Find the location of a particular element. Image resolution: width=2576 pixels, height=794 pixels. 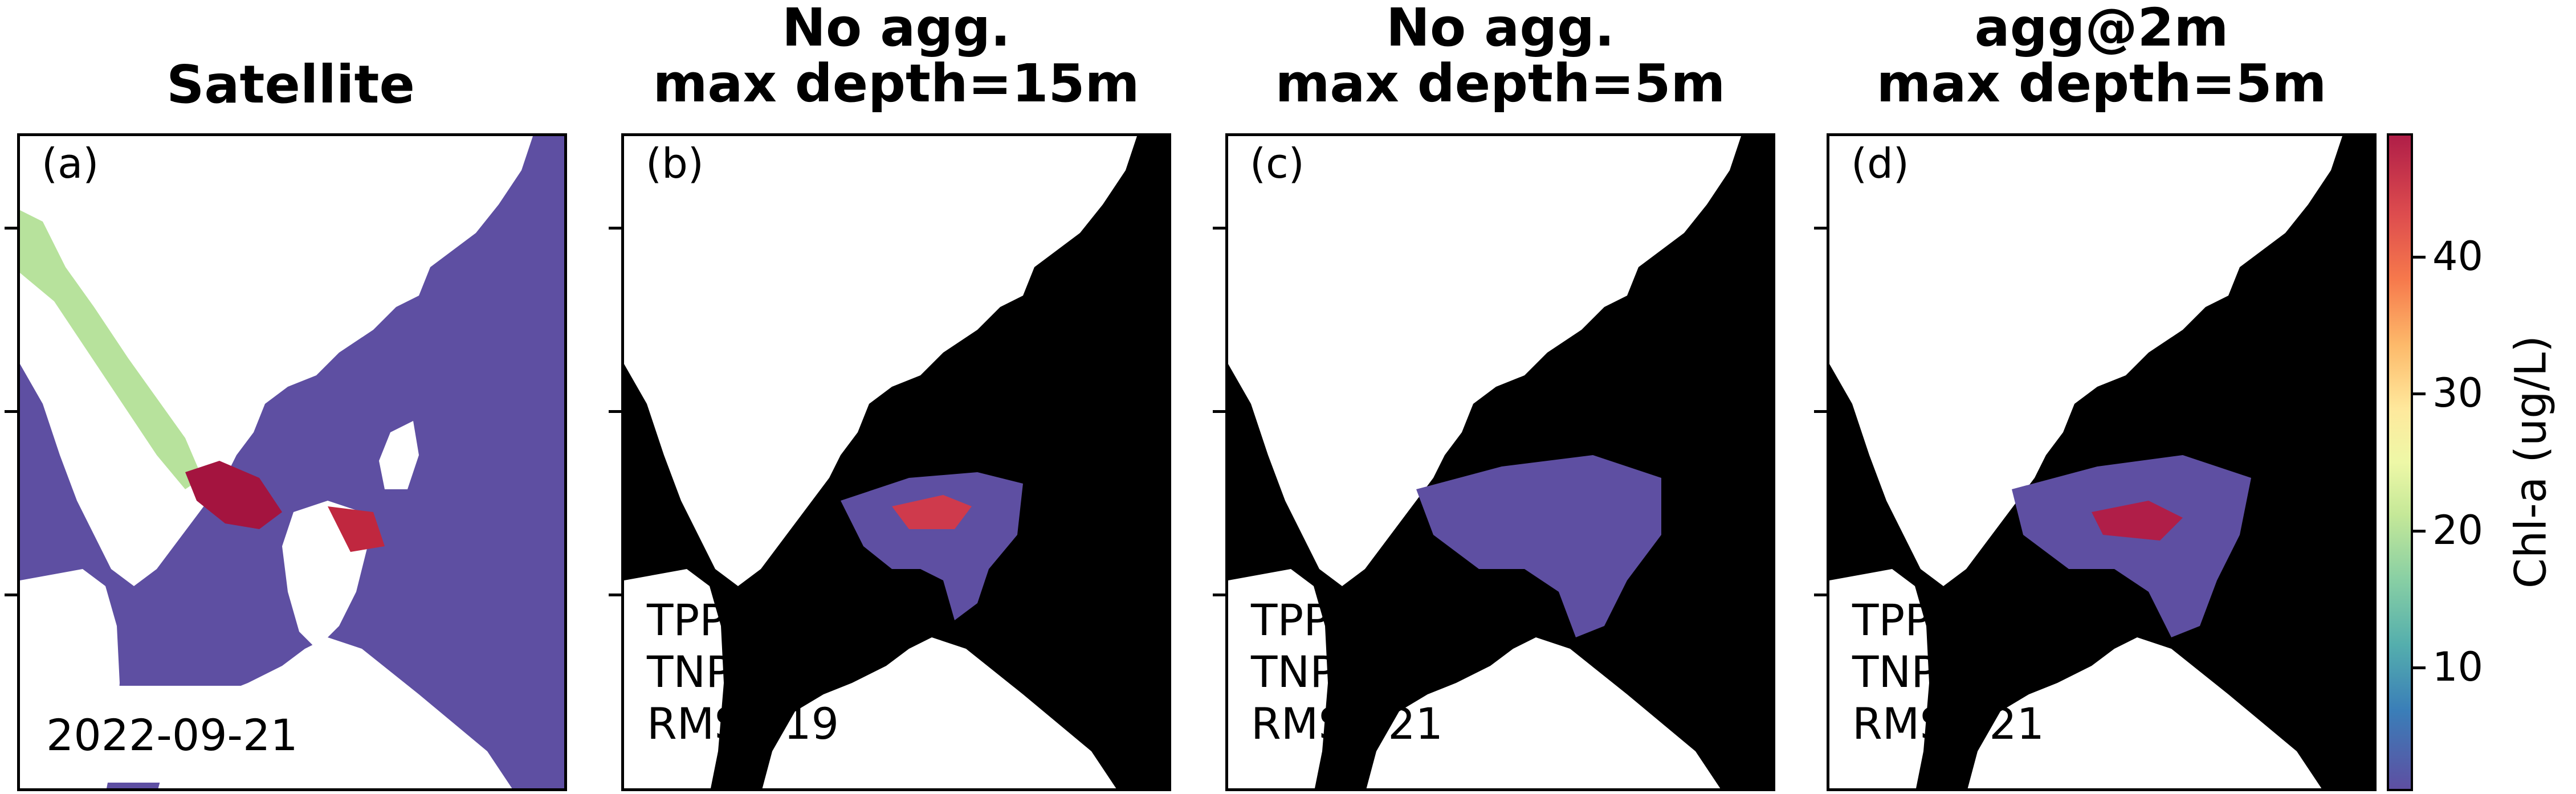

panel-d-tnp: TNP:0.96 is located at coordinates (1950, 671).